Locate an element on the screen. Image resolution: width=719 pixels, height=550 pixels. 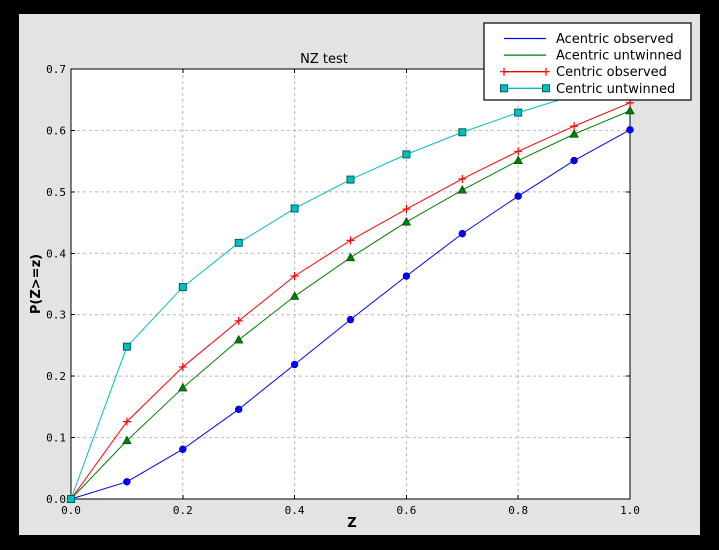
y-tick-label: 0.1 is located at coordinates (56, 438).